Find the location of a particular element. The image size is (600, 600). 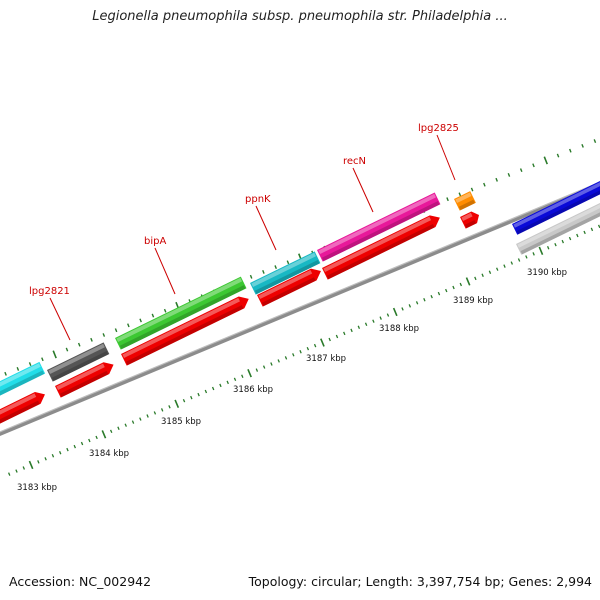

gene-recN is located at coordinates (379, 227).